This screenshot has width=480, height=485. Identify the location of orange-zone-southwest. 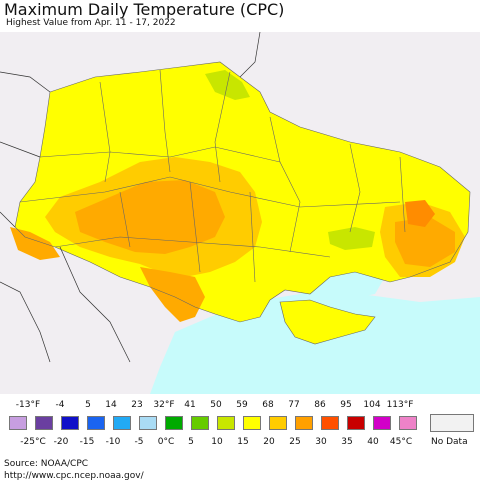
(35, 243).